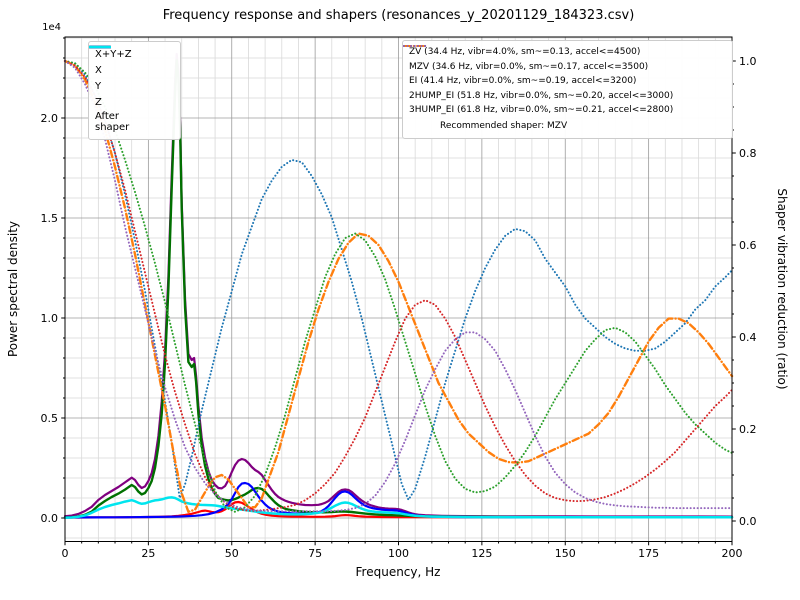  What do you see at coordinates (112, 122) in the screenshot?
I see `legend-item-label: After shaper` at bounding box center [112, 122].